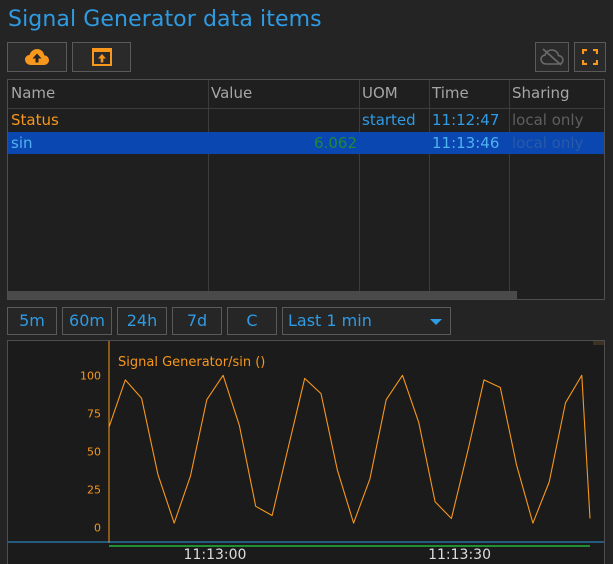  I want to click on row-value: 6.062, so click(335, 143).